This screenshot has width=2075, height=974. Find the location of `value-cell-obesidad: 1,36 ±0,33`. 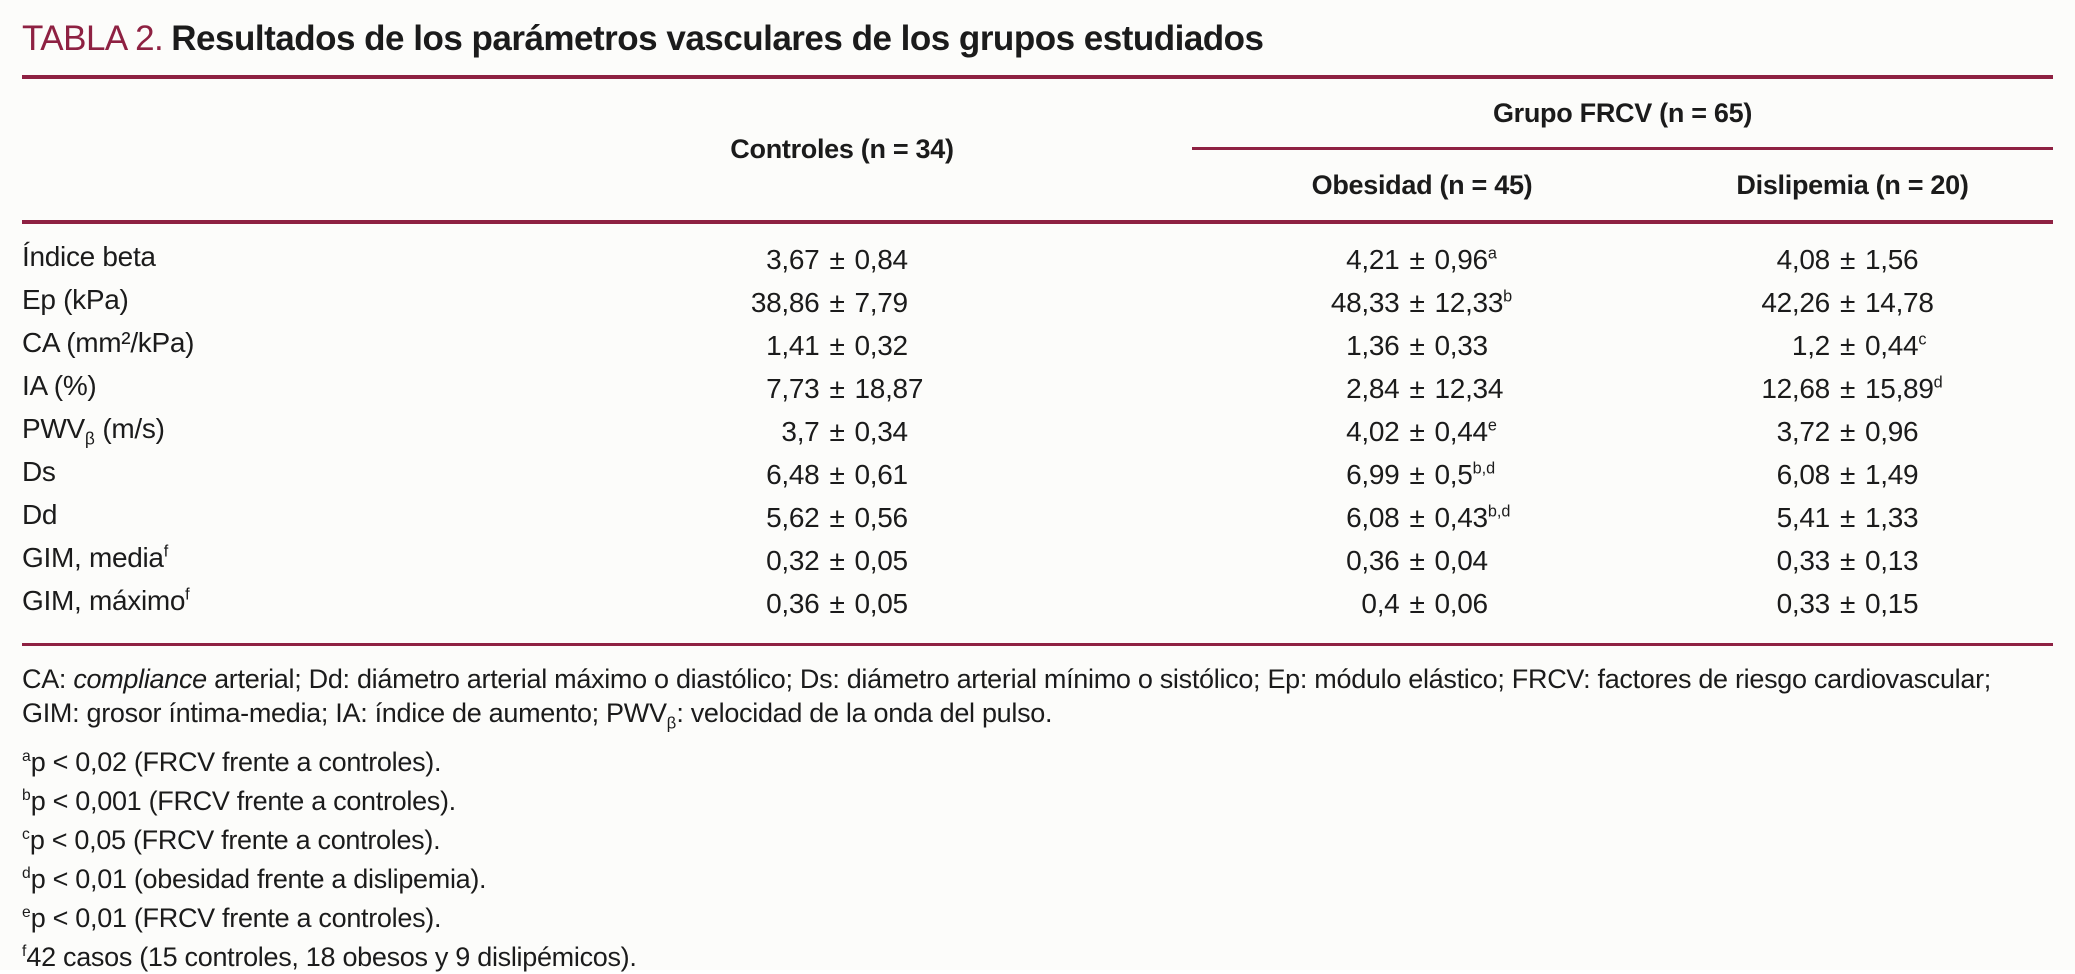

value-cell-obesidad: 1,36 ±0,33 is located at coordinates (1422, 346).